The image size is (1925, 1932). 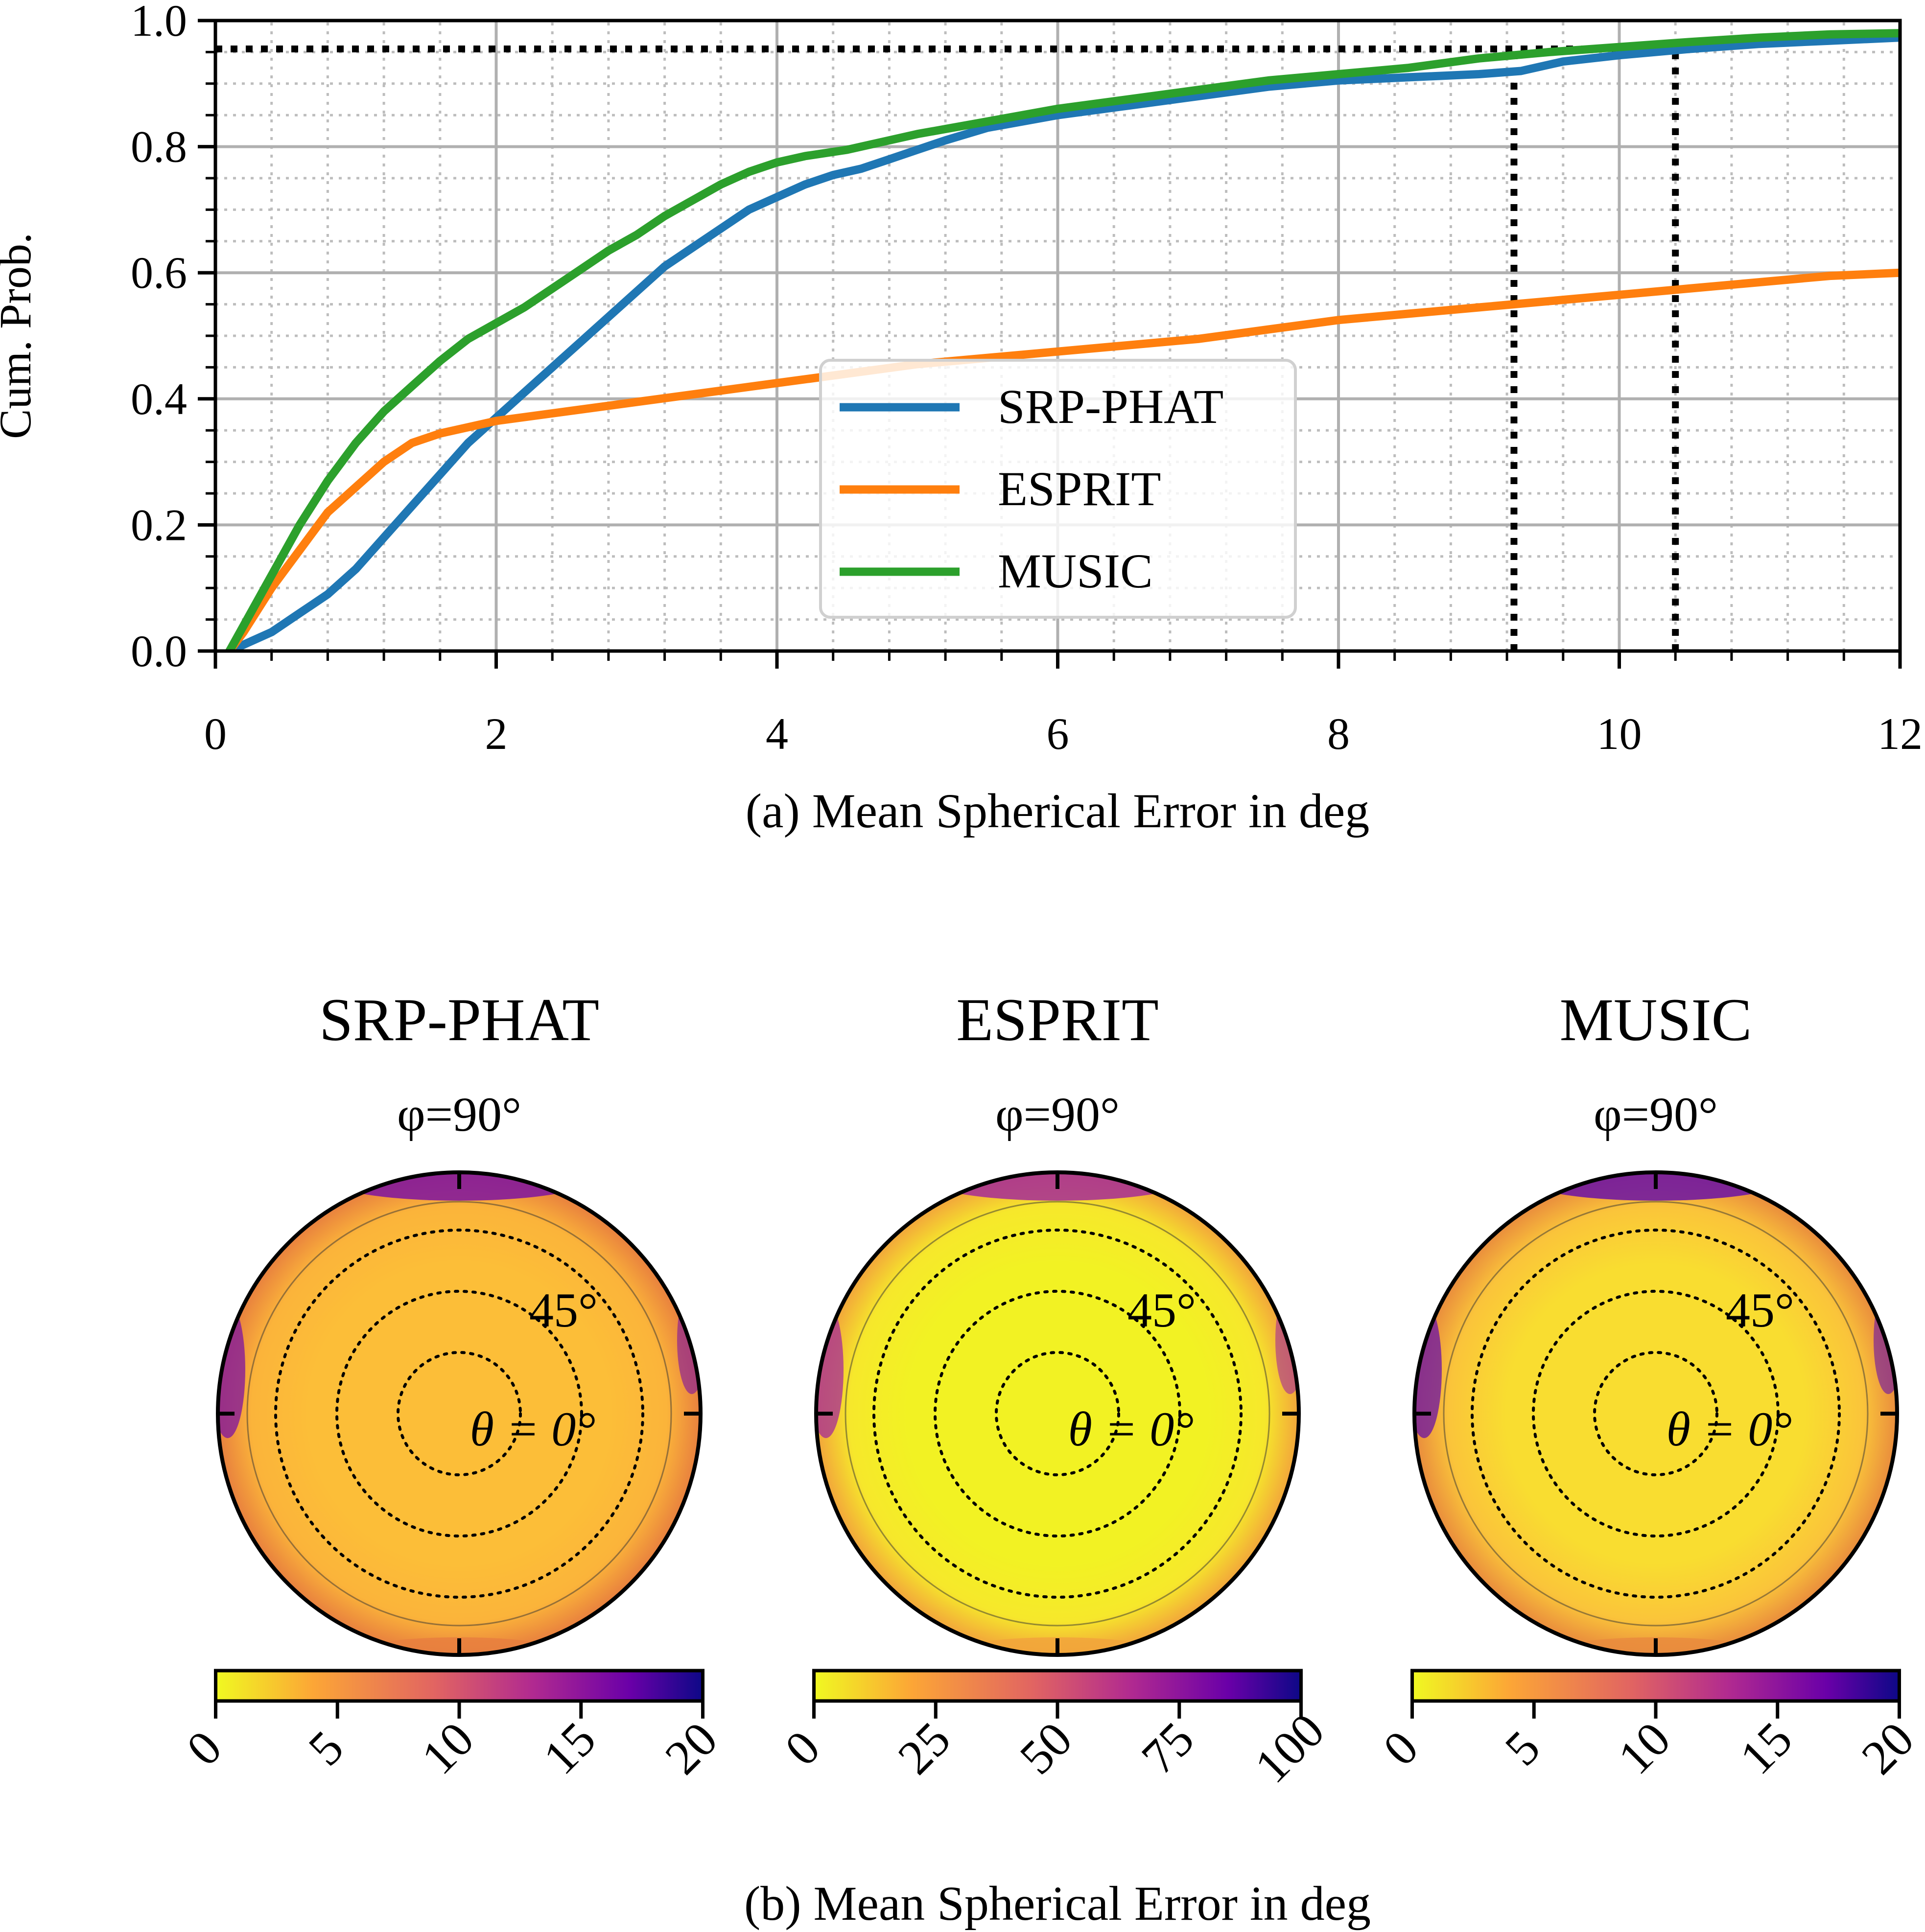 I want to click on polar-plot-esprit: ESPRIT φ=90° 45° θ = 0° 0 25 50 75 100, so click(x=1055, y=1389).